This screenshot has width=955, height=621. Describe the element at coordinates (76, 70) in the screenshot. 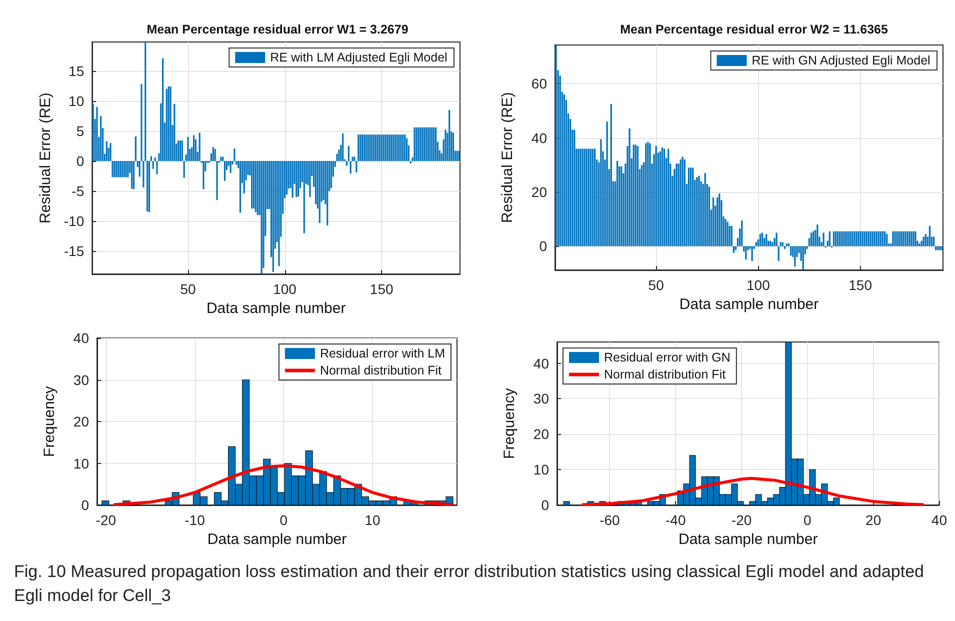

I see `y-tick-label: 15` at that location.